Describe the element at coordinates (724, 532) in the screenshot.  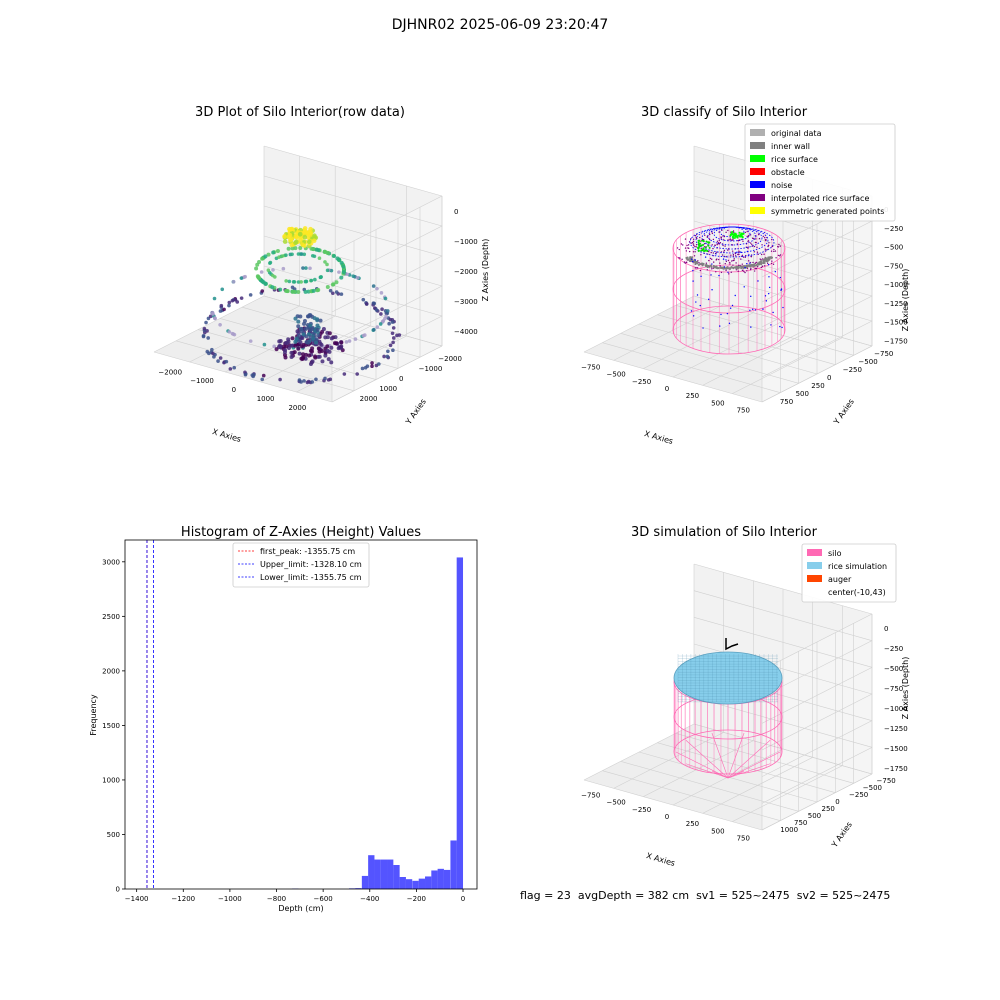
I see `chart-title: 3D simulation of Silo Interior` at that location.